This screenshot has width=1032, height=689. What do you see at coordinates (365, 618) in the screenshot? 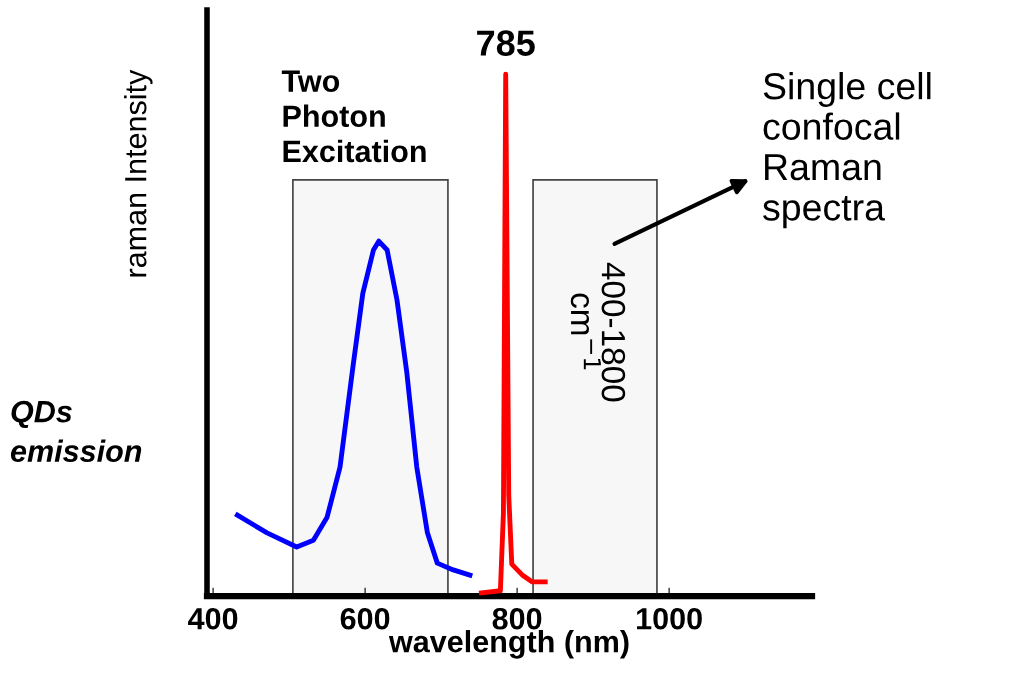
I see `x-tick-label: 600` at bounding box center [365, 618].